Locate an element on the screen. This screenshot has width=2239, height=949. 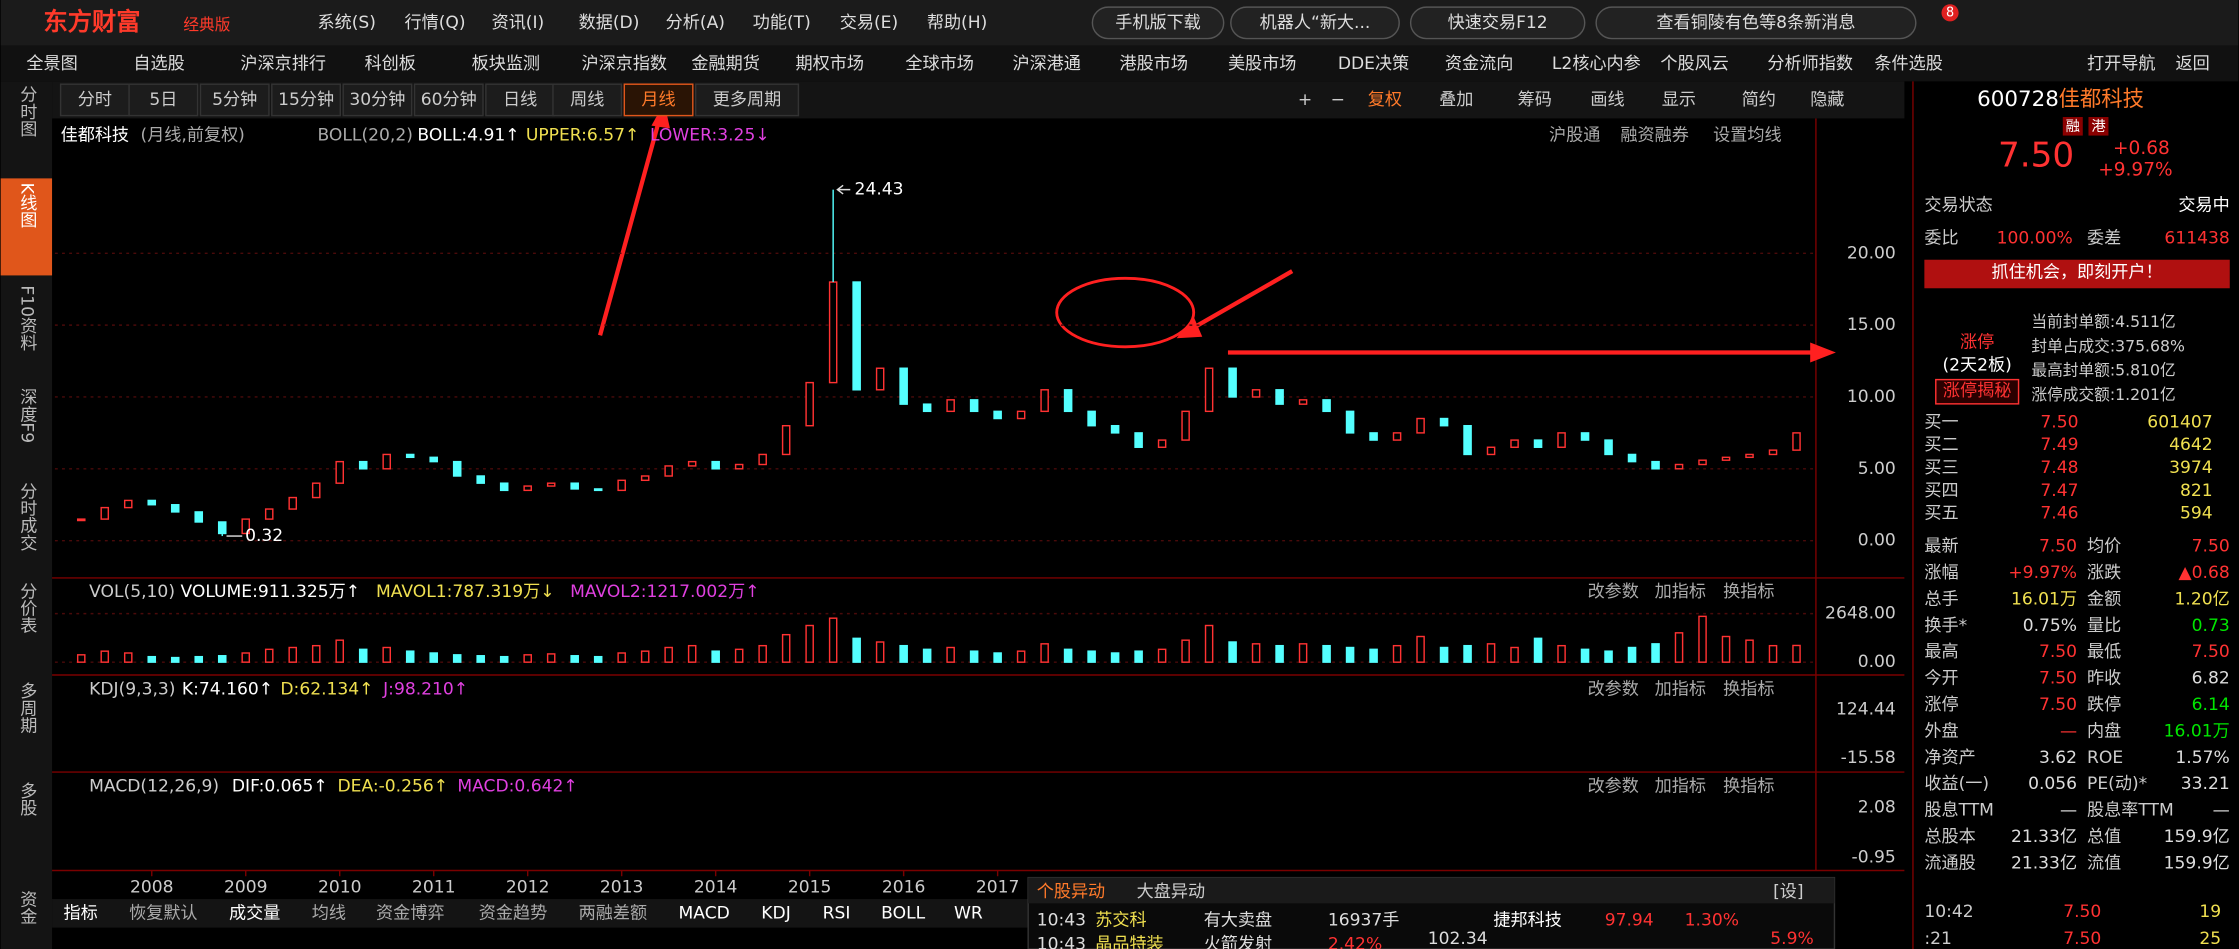
nav-item: 返回 is located at coordinates (2193, 64).